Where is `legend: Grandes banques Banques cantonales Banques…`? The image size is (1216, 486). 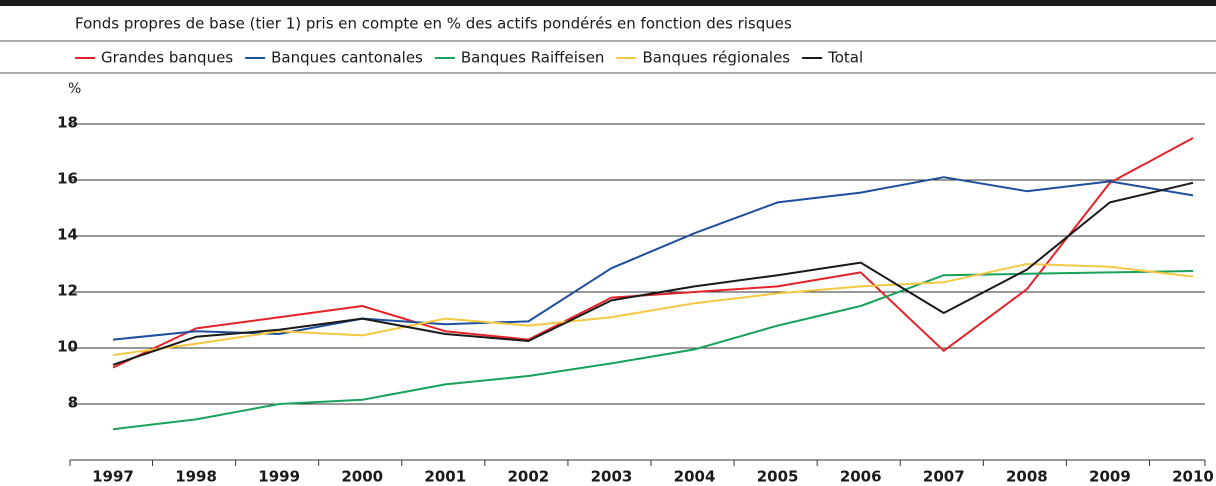 legend: Grandes banques Banques cantonales Banques… is located at coordinates (469, 58).